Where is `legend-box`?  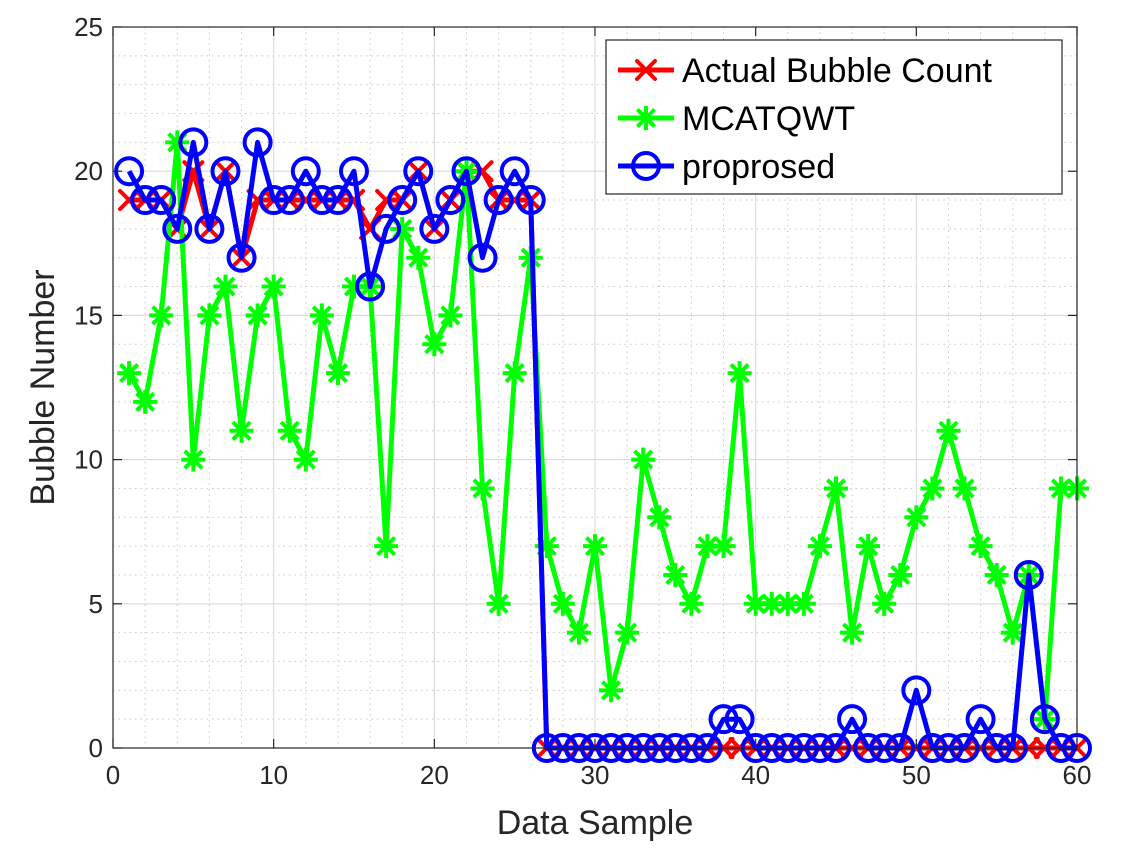
legend-box is located at coordinates (834, 117).